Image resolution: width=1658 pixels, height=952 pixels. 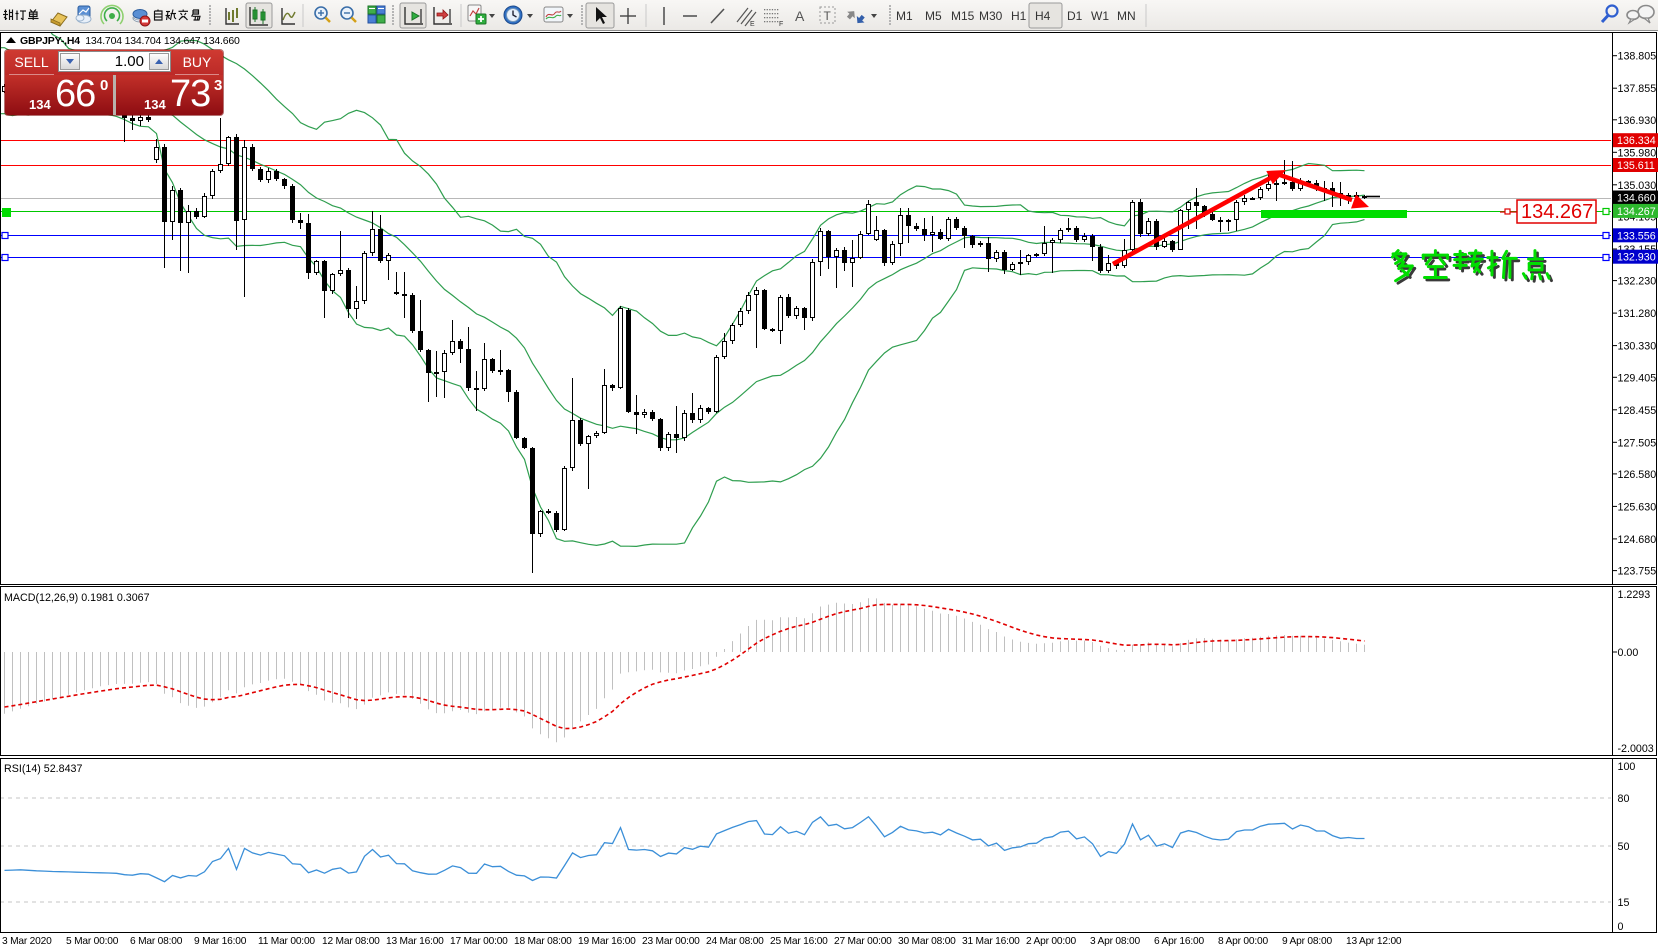 What do you see at coordinates (27, 941) in the screenshot?
I see `svg-text: 3 Mar 2020` at bounding box center [27, 941].